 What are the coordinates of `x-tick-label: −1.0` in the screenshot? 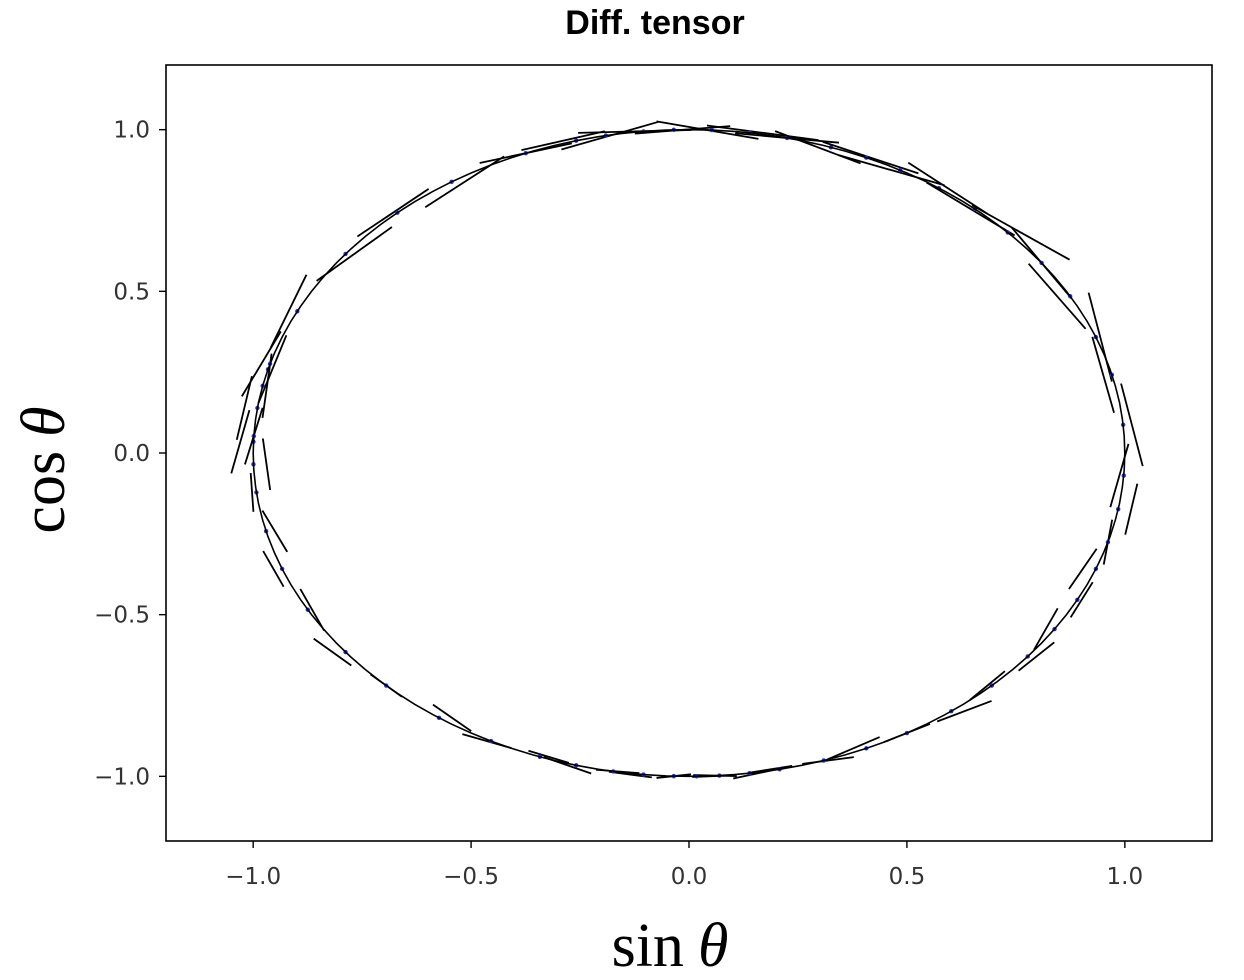 It's located at (253, 877).